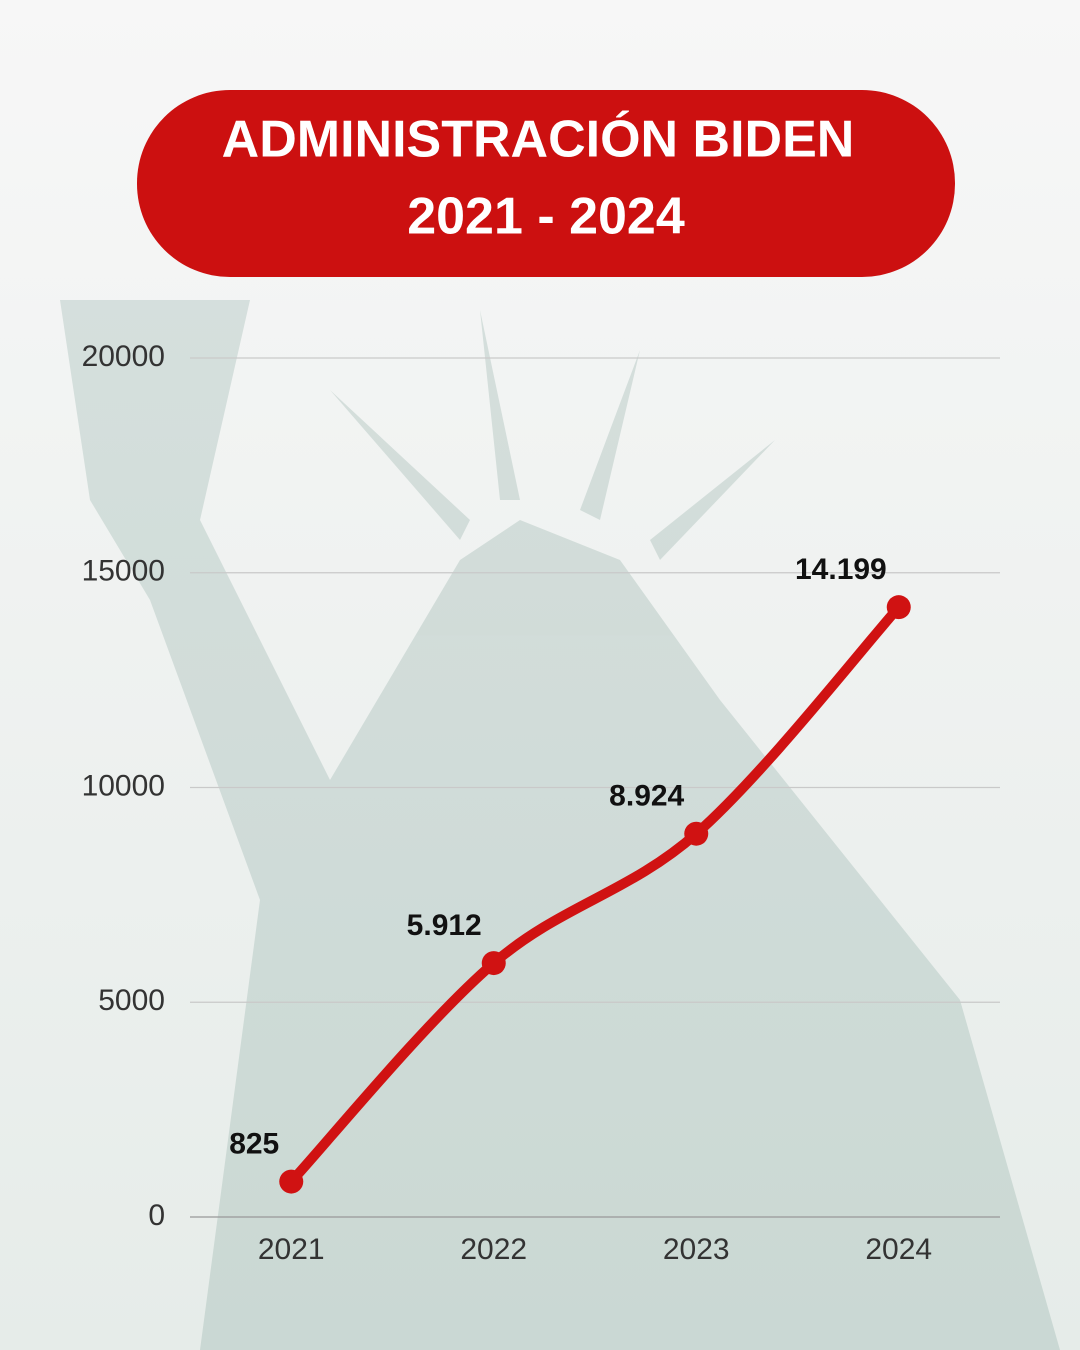  What do you see at coordinates (546, 183) in the screenshot?
I see `title-box` at bounding box center [546, 183].